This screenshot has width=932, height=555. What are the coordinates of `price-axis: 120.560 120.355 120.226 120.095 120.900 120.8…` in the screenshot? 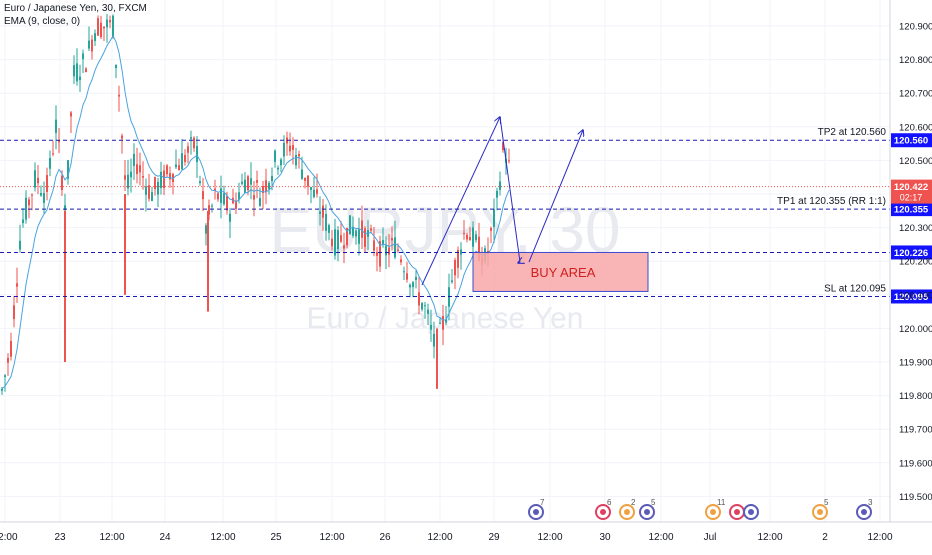 It's located at (910, 261).